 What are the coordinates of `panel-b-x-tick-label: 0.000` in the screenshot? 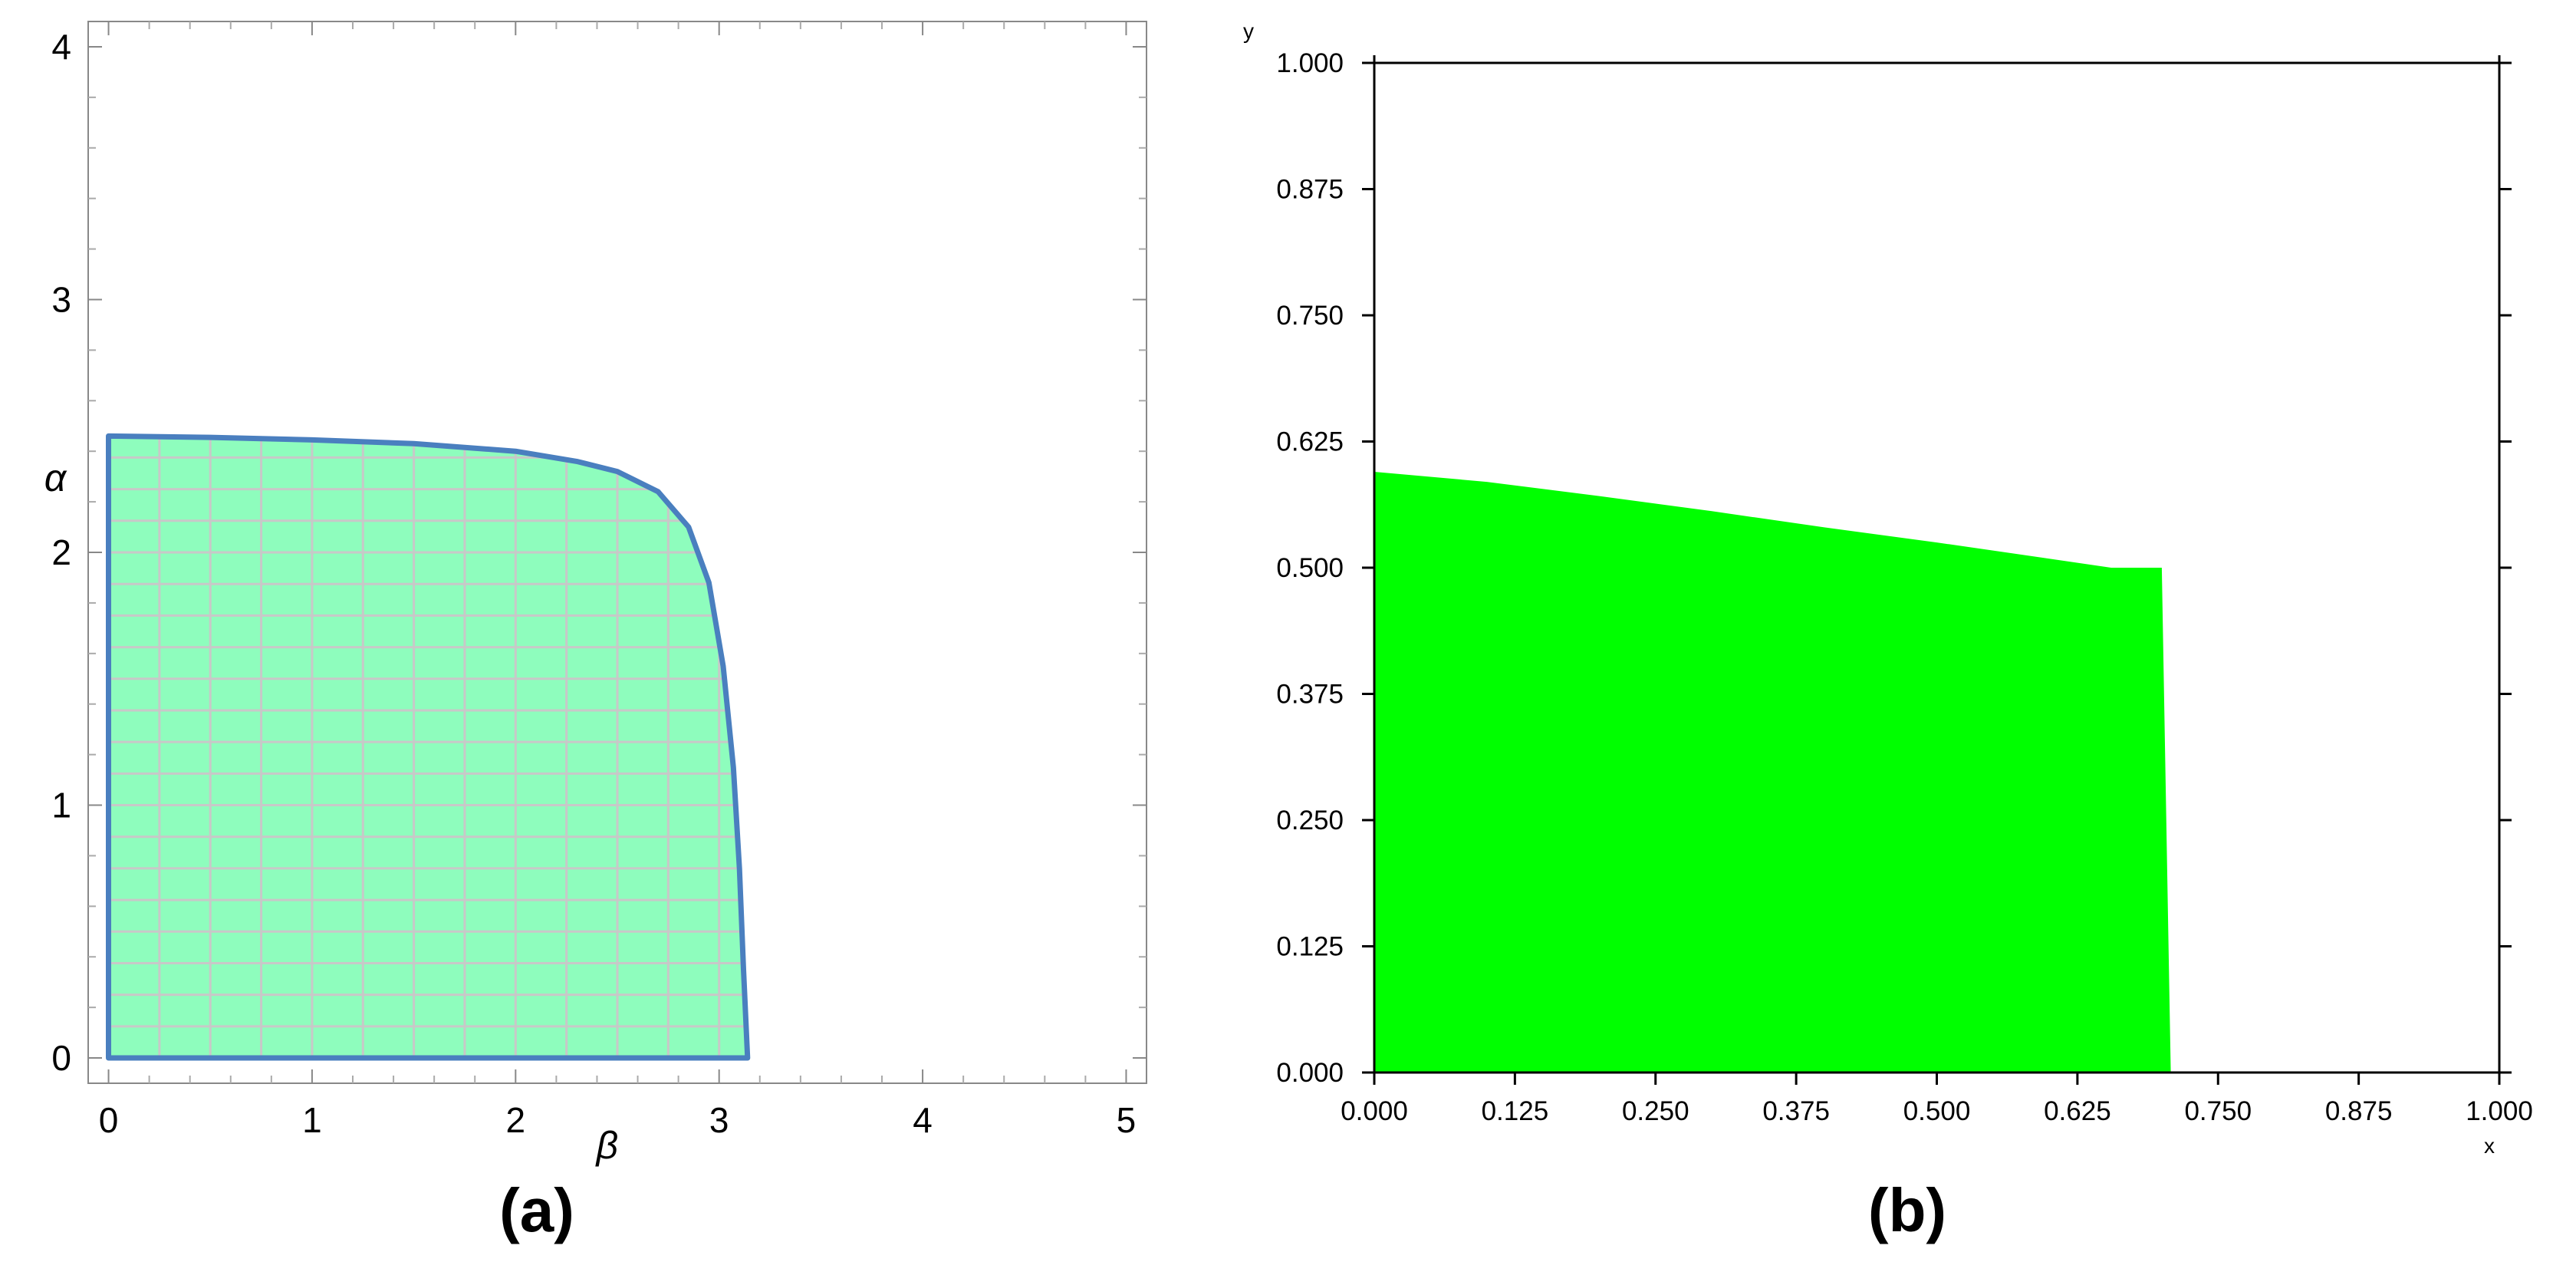 It's located at (1374, 1111).